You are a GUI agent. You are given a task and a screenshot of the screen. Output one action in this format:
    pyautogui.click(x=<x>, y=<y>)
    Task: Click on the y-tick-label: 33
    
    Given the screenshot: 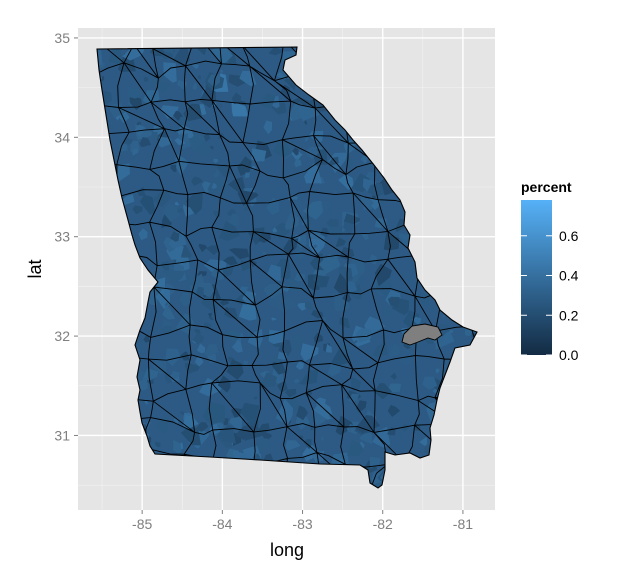 What is the action you would take?
    pyautogui.click(x=62, y=237)
    